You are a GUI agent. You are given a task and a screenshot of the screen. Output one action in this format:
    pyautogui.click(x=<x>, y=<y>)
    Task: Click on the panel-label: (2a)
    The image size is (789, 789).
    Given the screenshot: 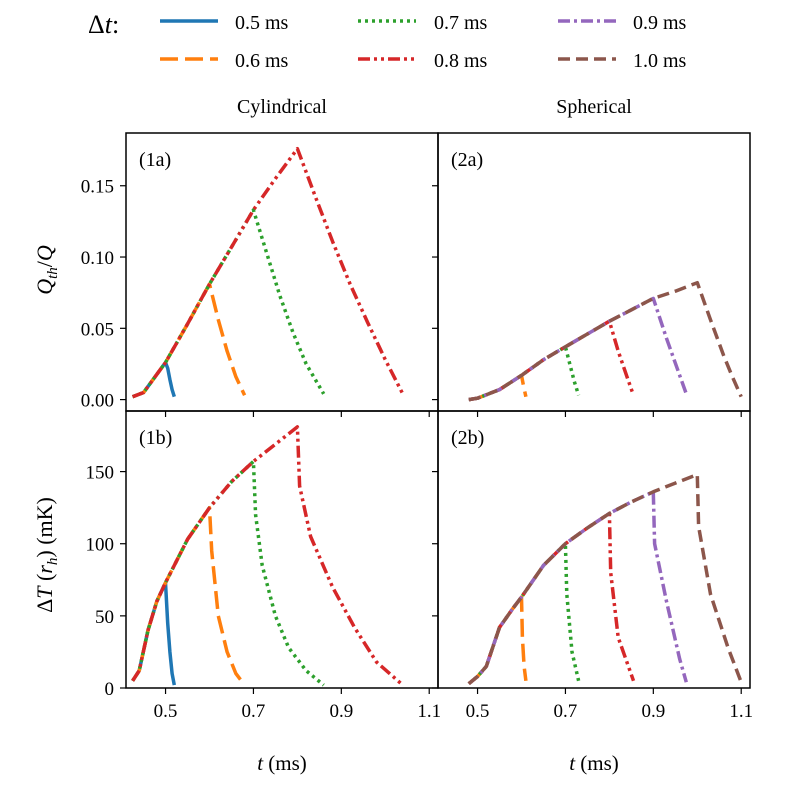 What is the action you would take?
    pyautogui.click(x=467, y=160)
    